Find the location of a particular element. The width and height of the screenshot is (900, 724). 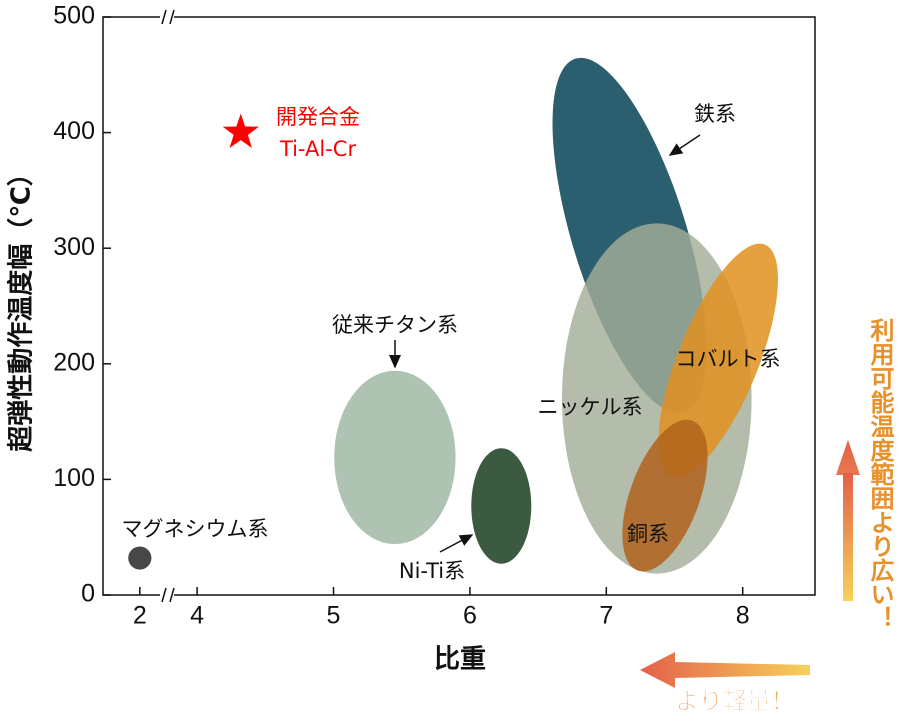

series-label: 鉄系 is located at coordinates (715, 114).